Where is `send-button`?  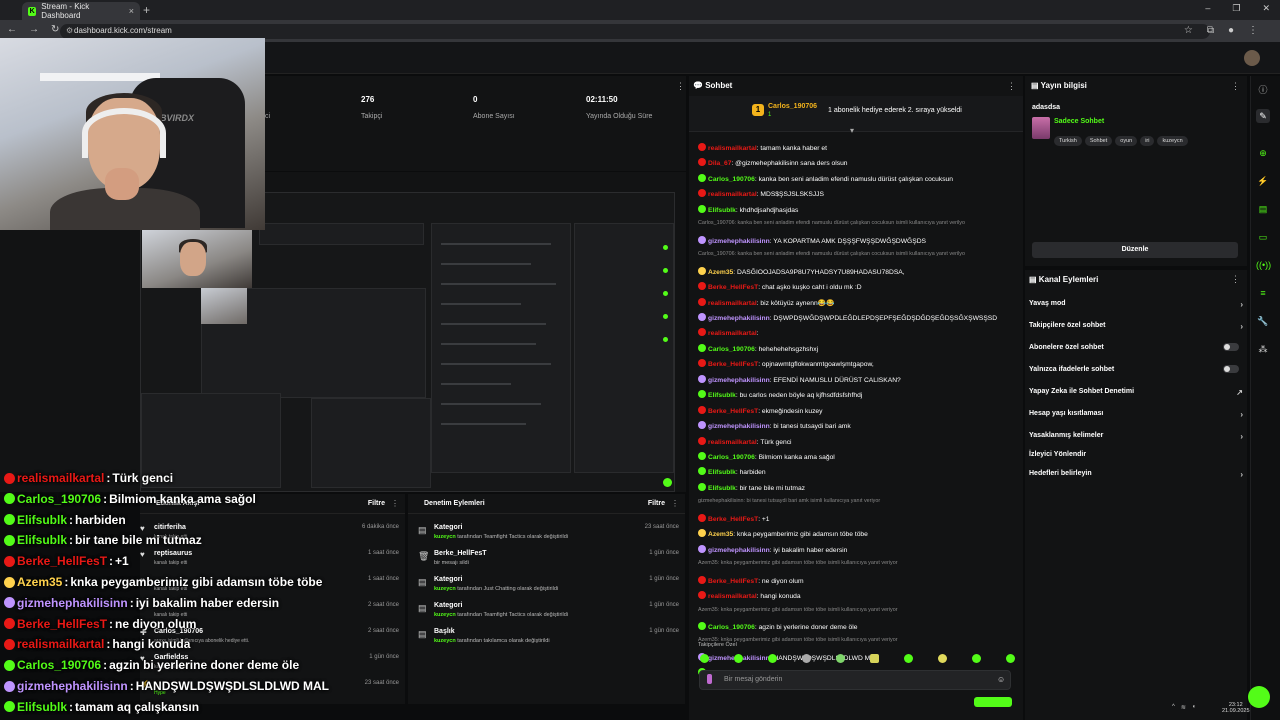
send-button is located at coordinates (993, 702).